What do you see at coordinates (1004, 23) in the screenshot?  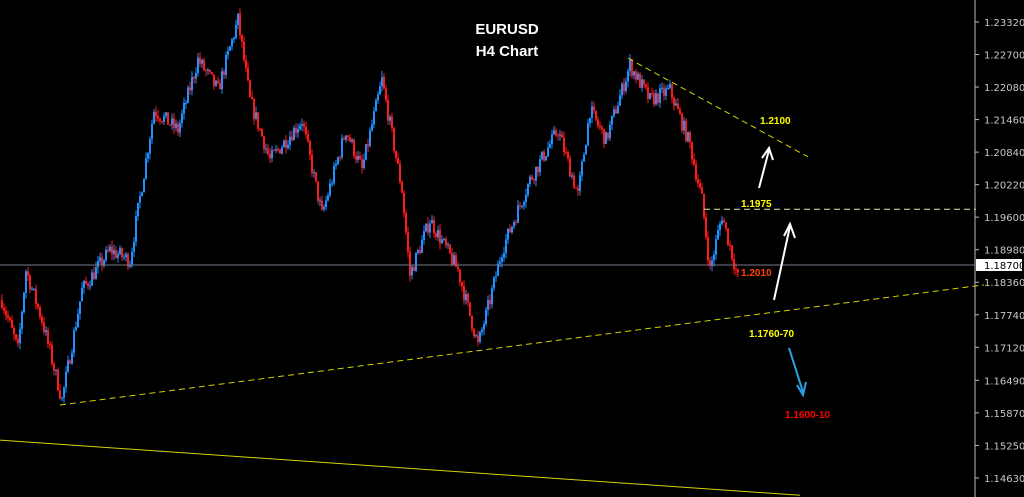 I see `y-tick-label: 1.23320` at bounding box center [1004, 23].